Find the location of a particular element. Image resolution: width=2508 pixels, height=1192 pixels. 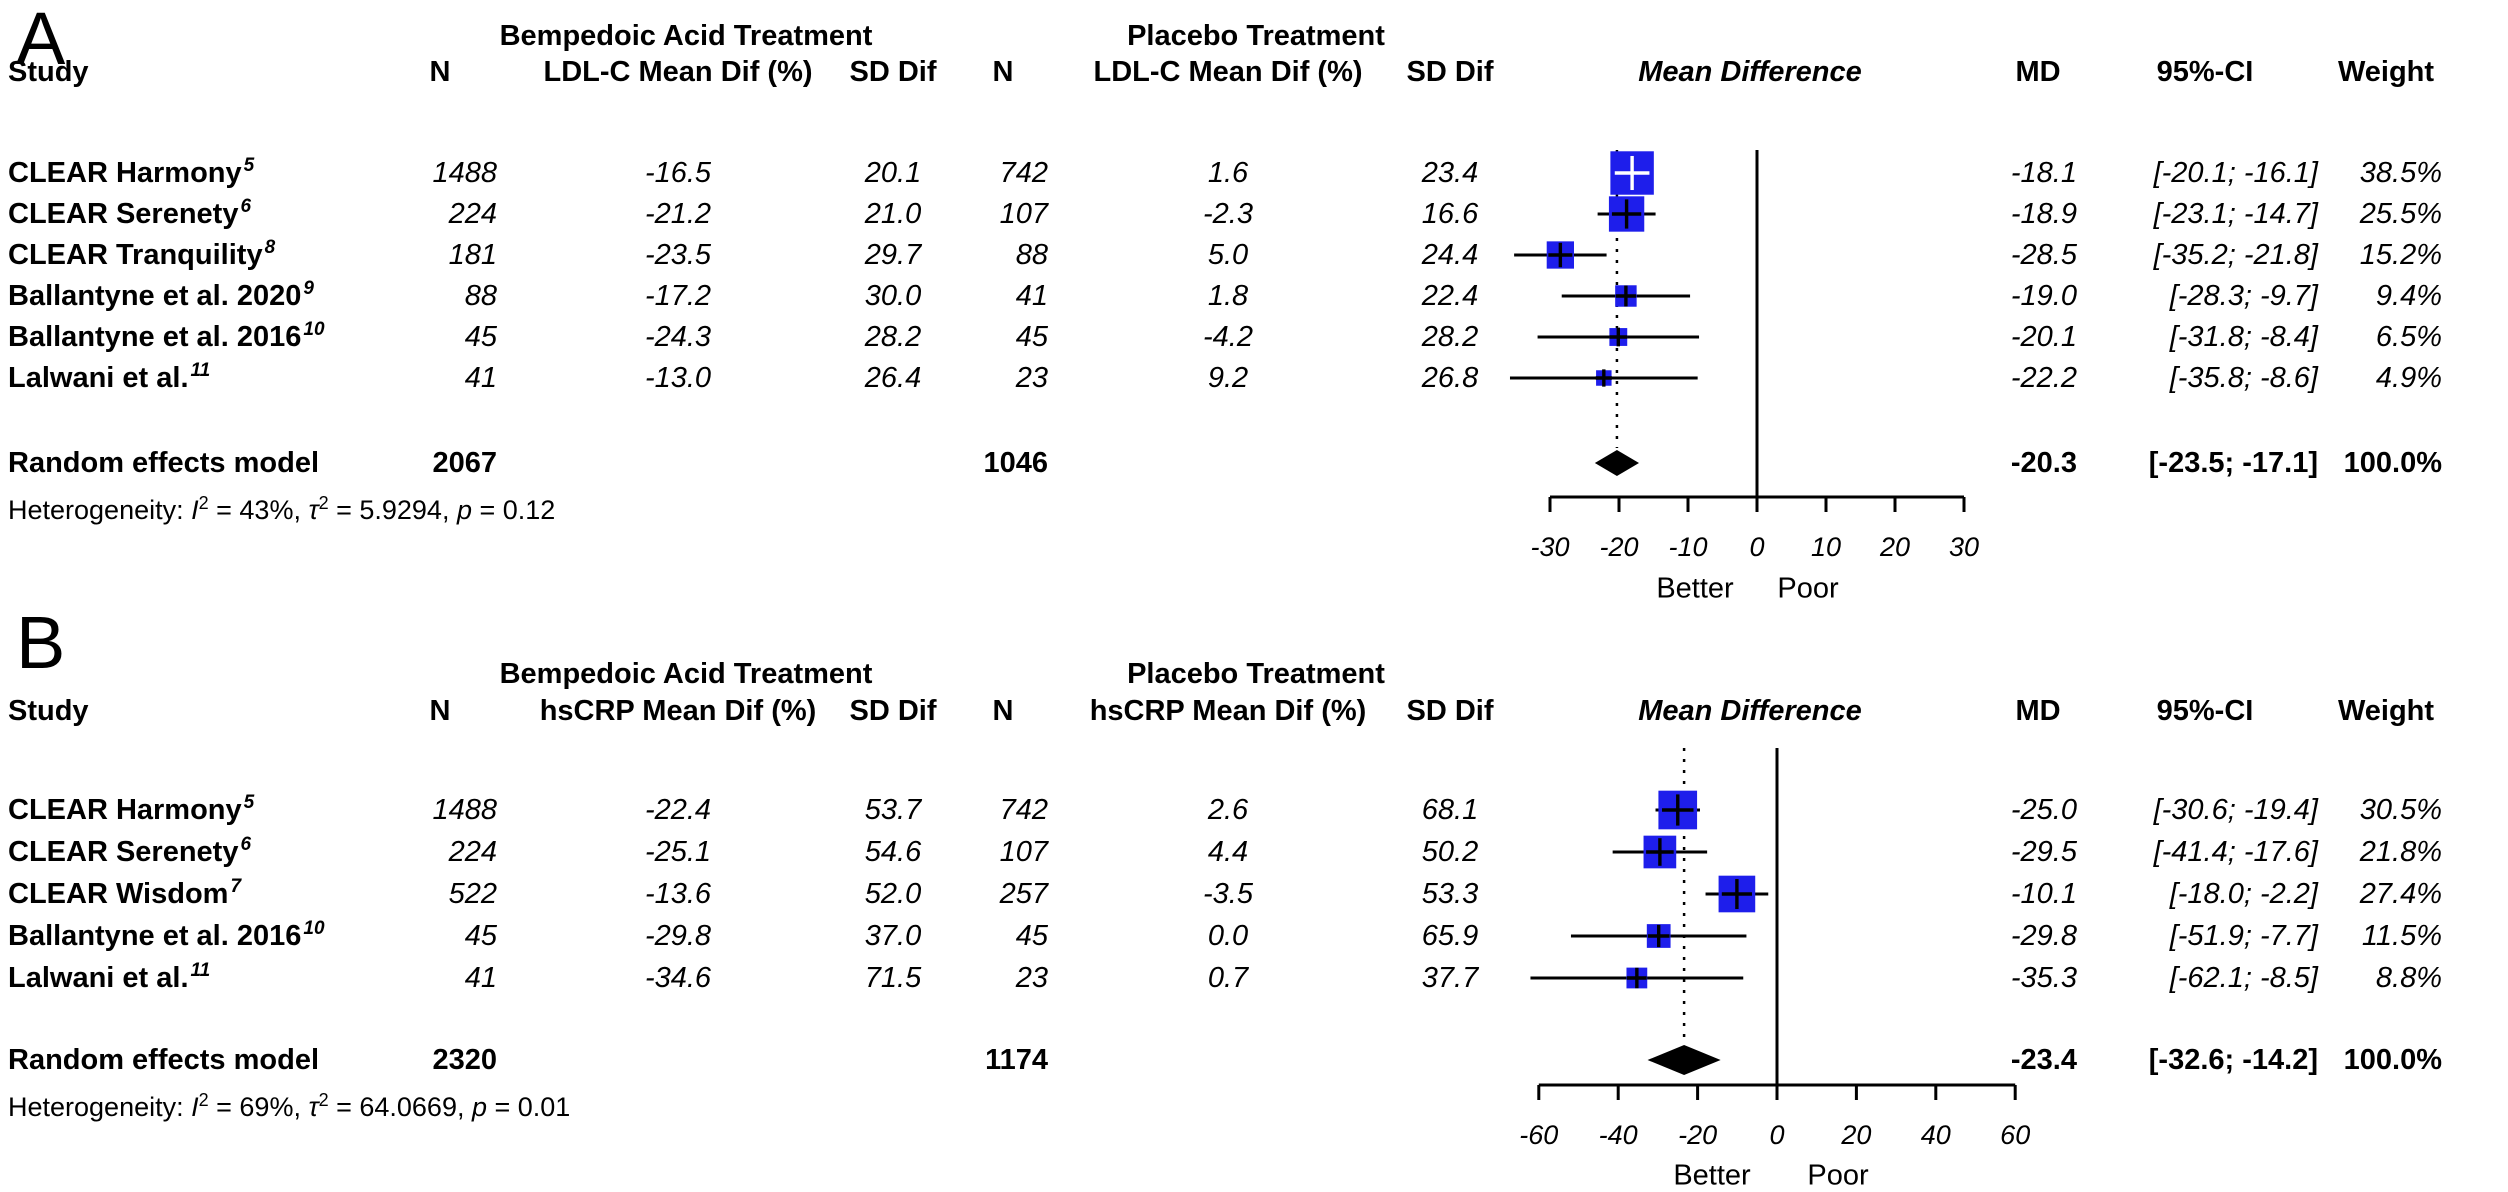

panel-a-col-weight: Weight is located at coordinates (2386, 72).